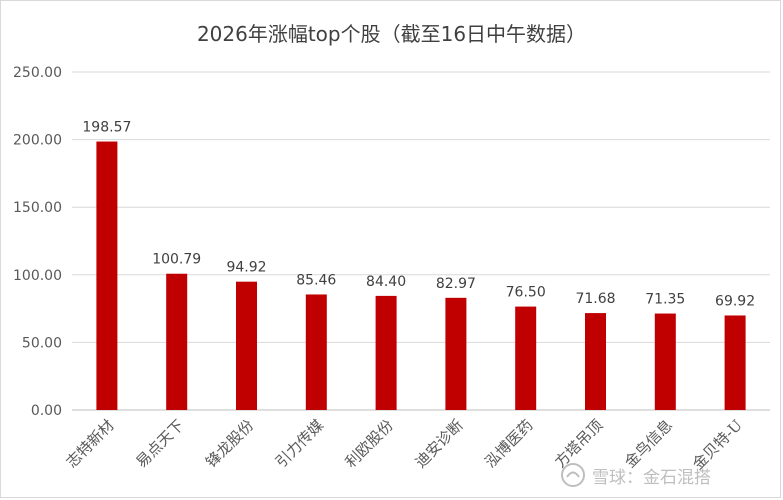 This screenshot has width=783, height=500. What do you see at coordinates (665, 300) in the screenshot?
I see `data-label: 71.35` at bounding box center [665, 300].